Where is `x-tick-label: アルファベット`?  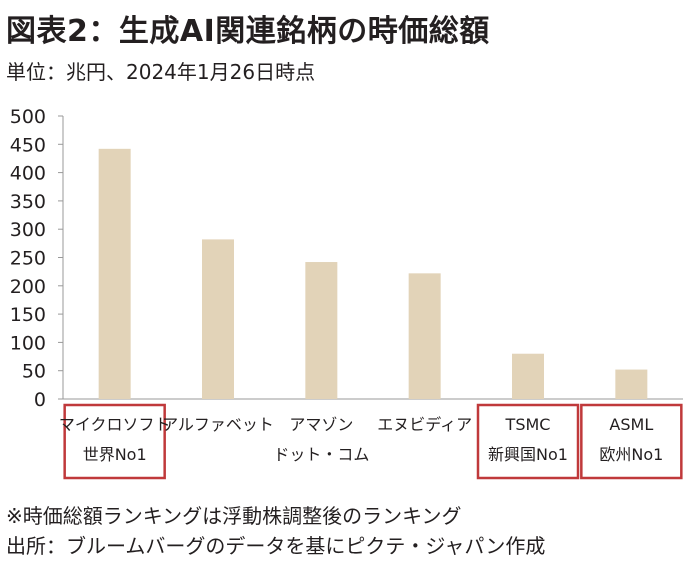
x-tick-label: アルファベット is located at coordinates (218, 424).